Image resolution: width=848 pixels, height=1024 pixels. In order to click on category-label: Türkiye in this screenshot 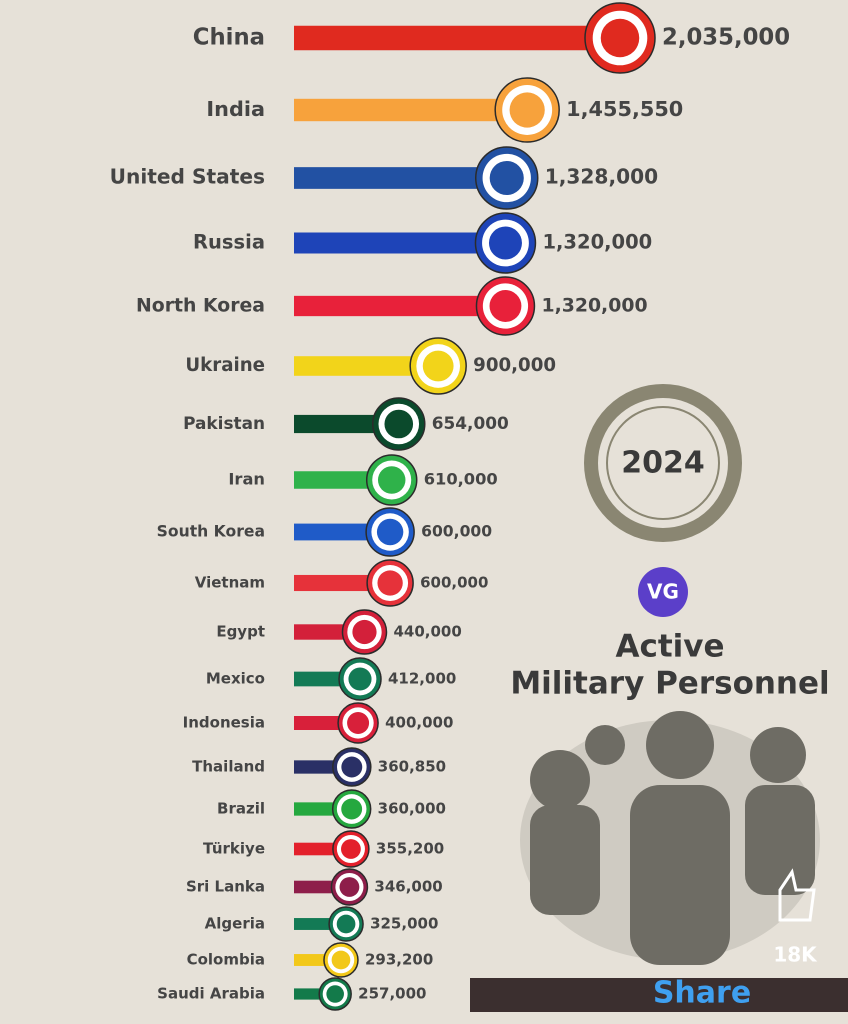, I will do `click(234, 849)`.